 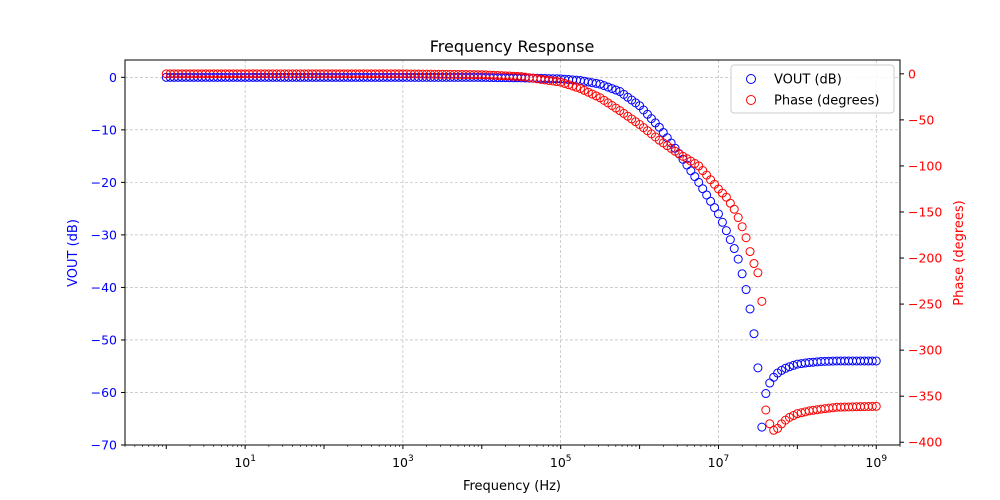 I want to click on x-tick-label: 10⁵, so click(x=561, y=462).